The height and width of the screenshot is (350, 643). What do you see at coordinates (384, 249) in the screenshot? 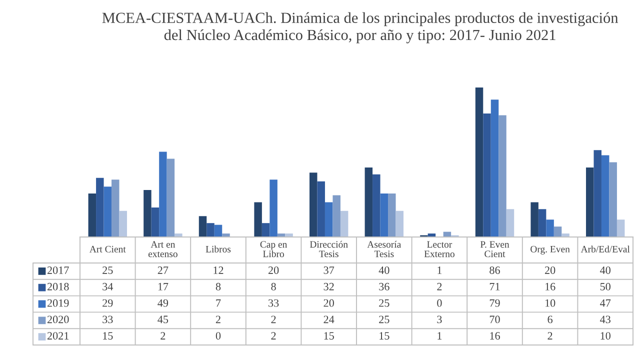
I see `x-tick-label: Asesoría Tesis` at bounding box center [384, 249].